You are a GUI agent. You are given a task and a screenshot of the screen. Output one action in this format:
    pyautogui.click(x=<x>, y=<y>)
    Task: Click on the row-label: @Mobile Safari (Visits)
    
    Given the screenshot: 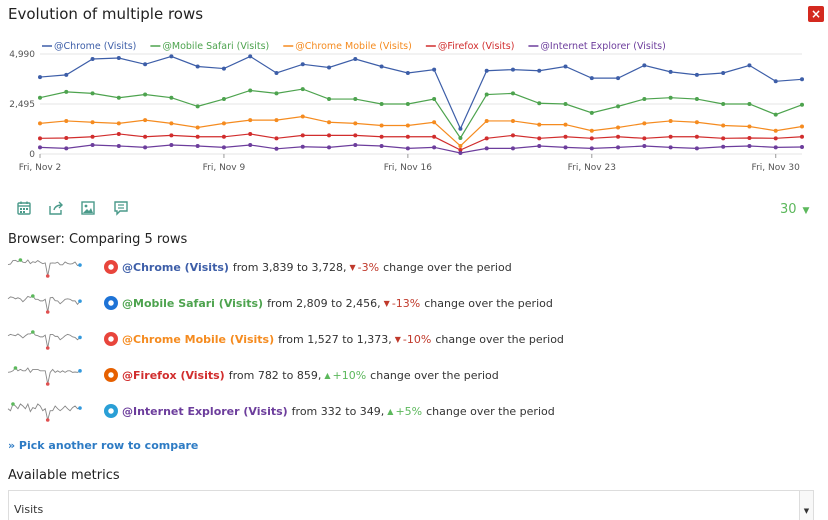 What is the action you would take?
    pyautogui.click(x=193, y=303)
    